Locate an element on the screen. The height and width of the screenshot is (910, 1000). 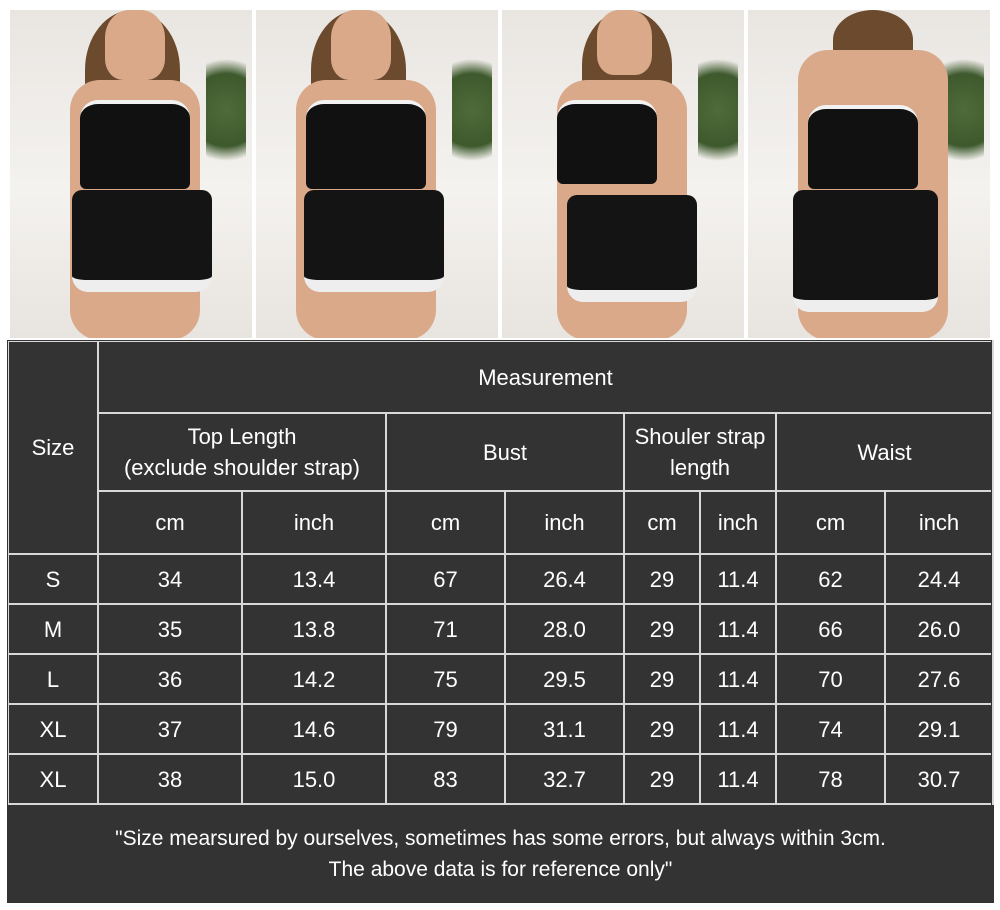
shoulder-strap-header: Shouler strap length is located at coordinates (700, 452).